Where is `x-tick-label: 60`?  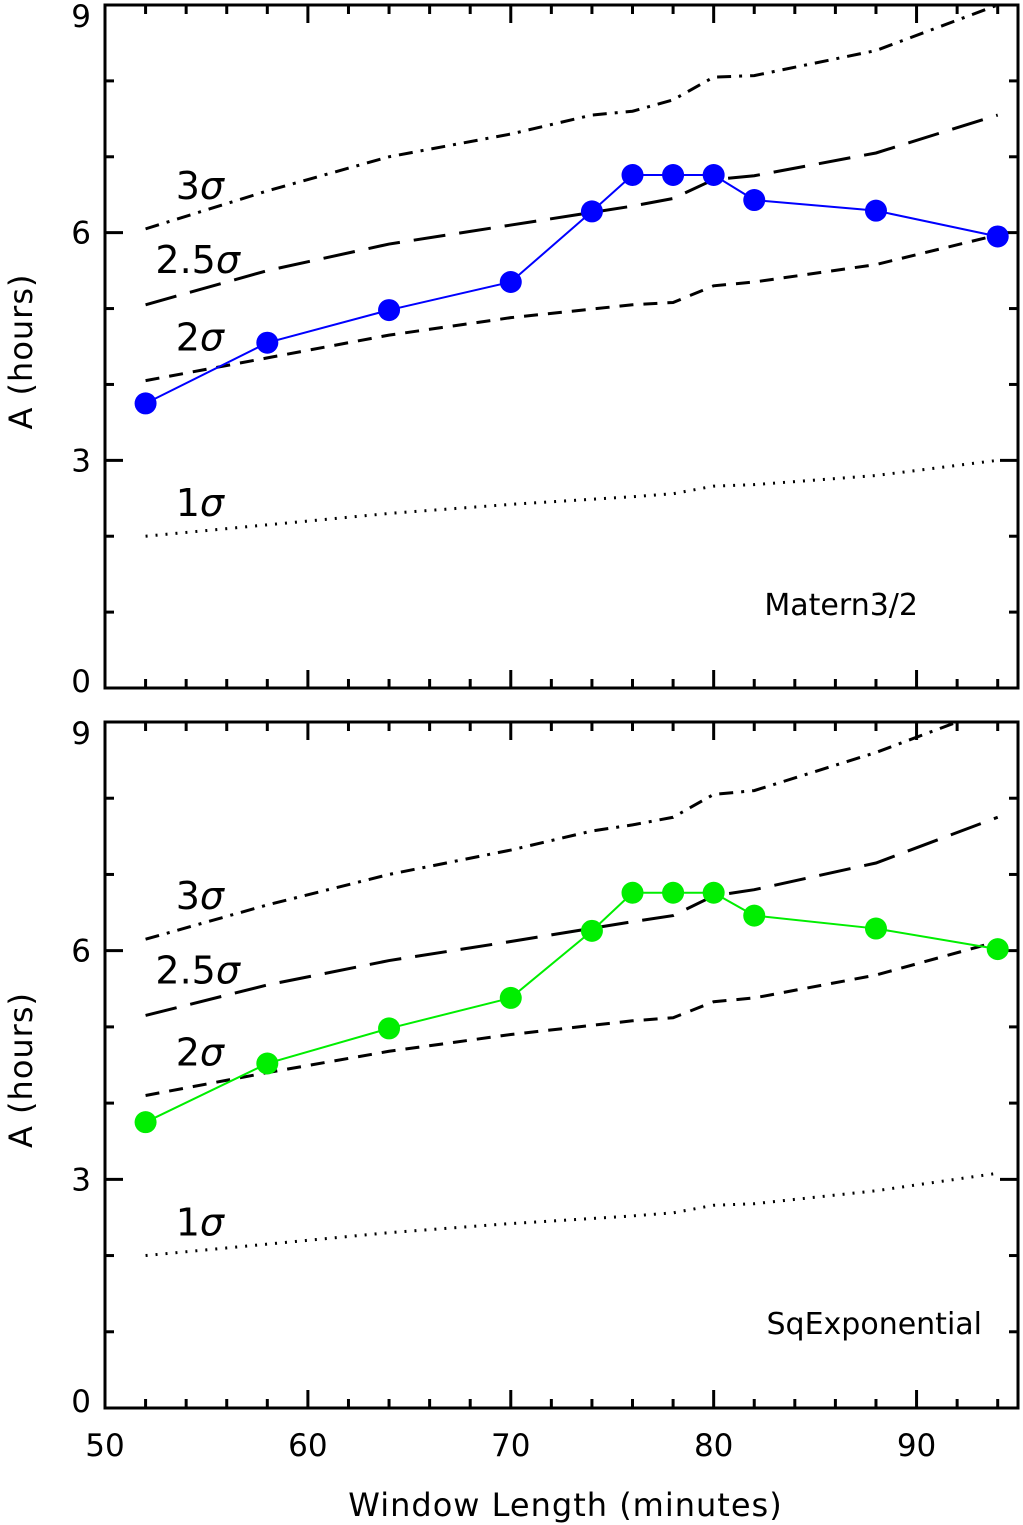
x-tick-label: 60 is located at coordinates (307, 1446).